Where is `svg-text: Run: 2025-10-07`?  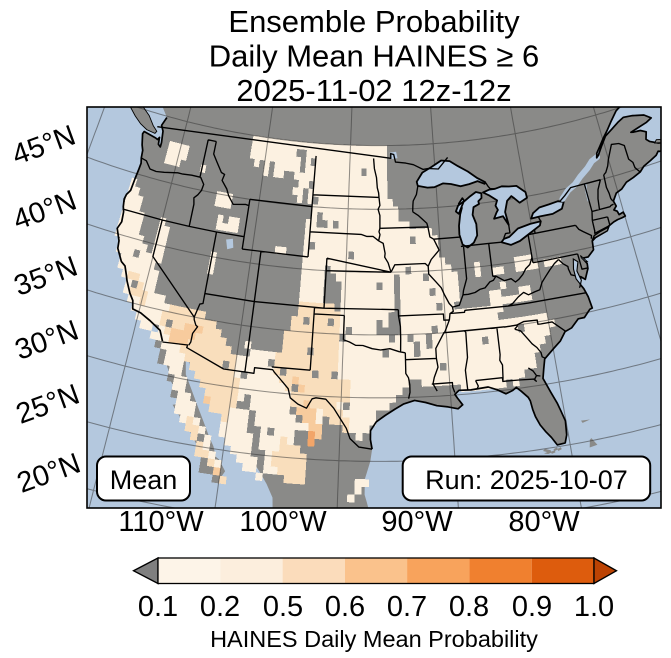 svg-text: Run: 2025-10-07 is located at coordinates (526, 480).